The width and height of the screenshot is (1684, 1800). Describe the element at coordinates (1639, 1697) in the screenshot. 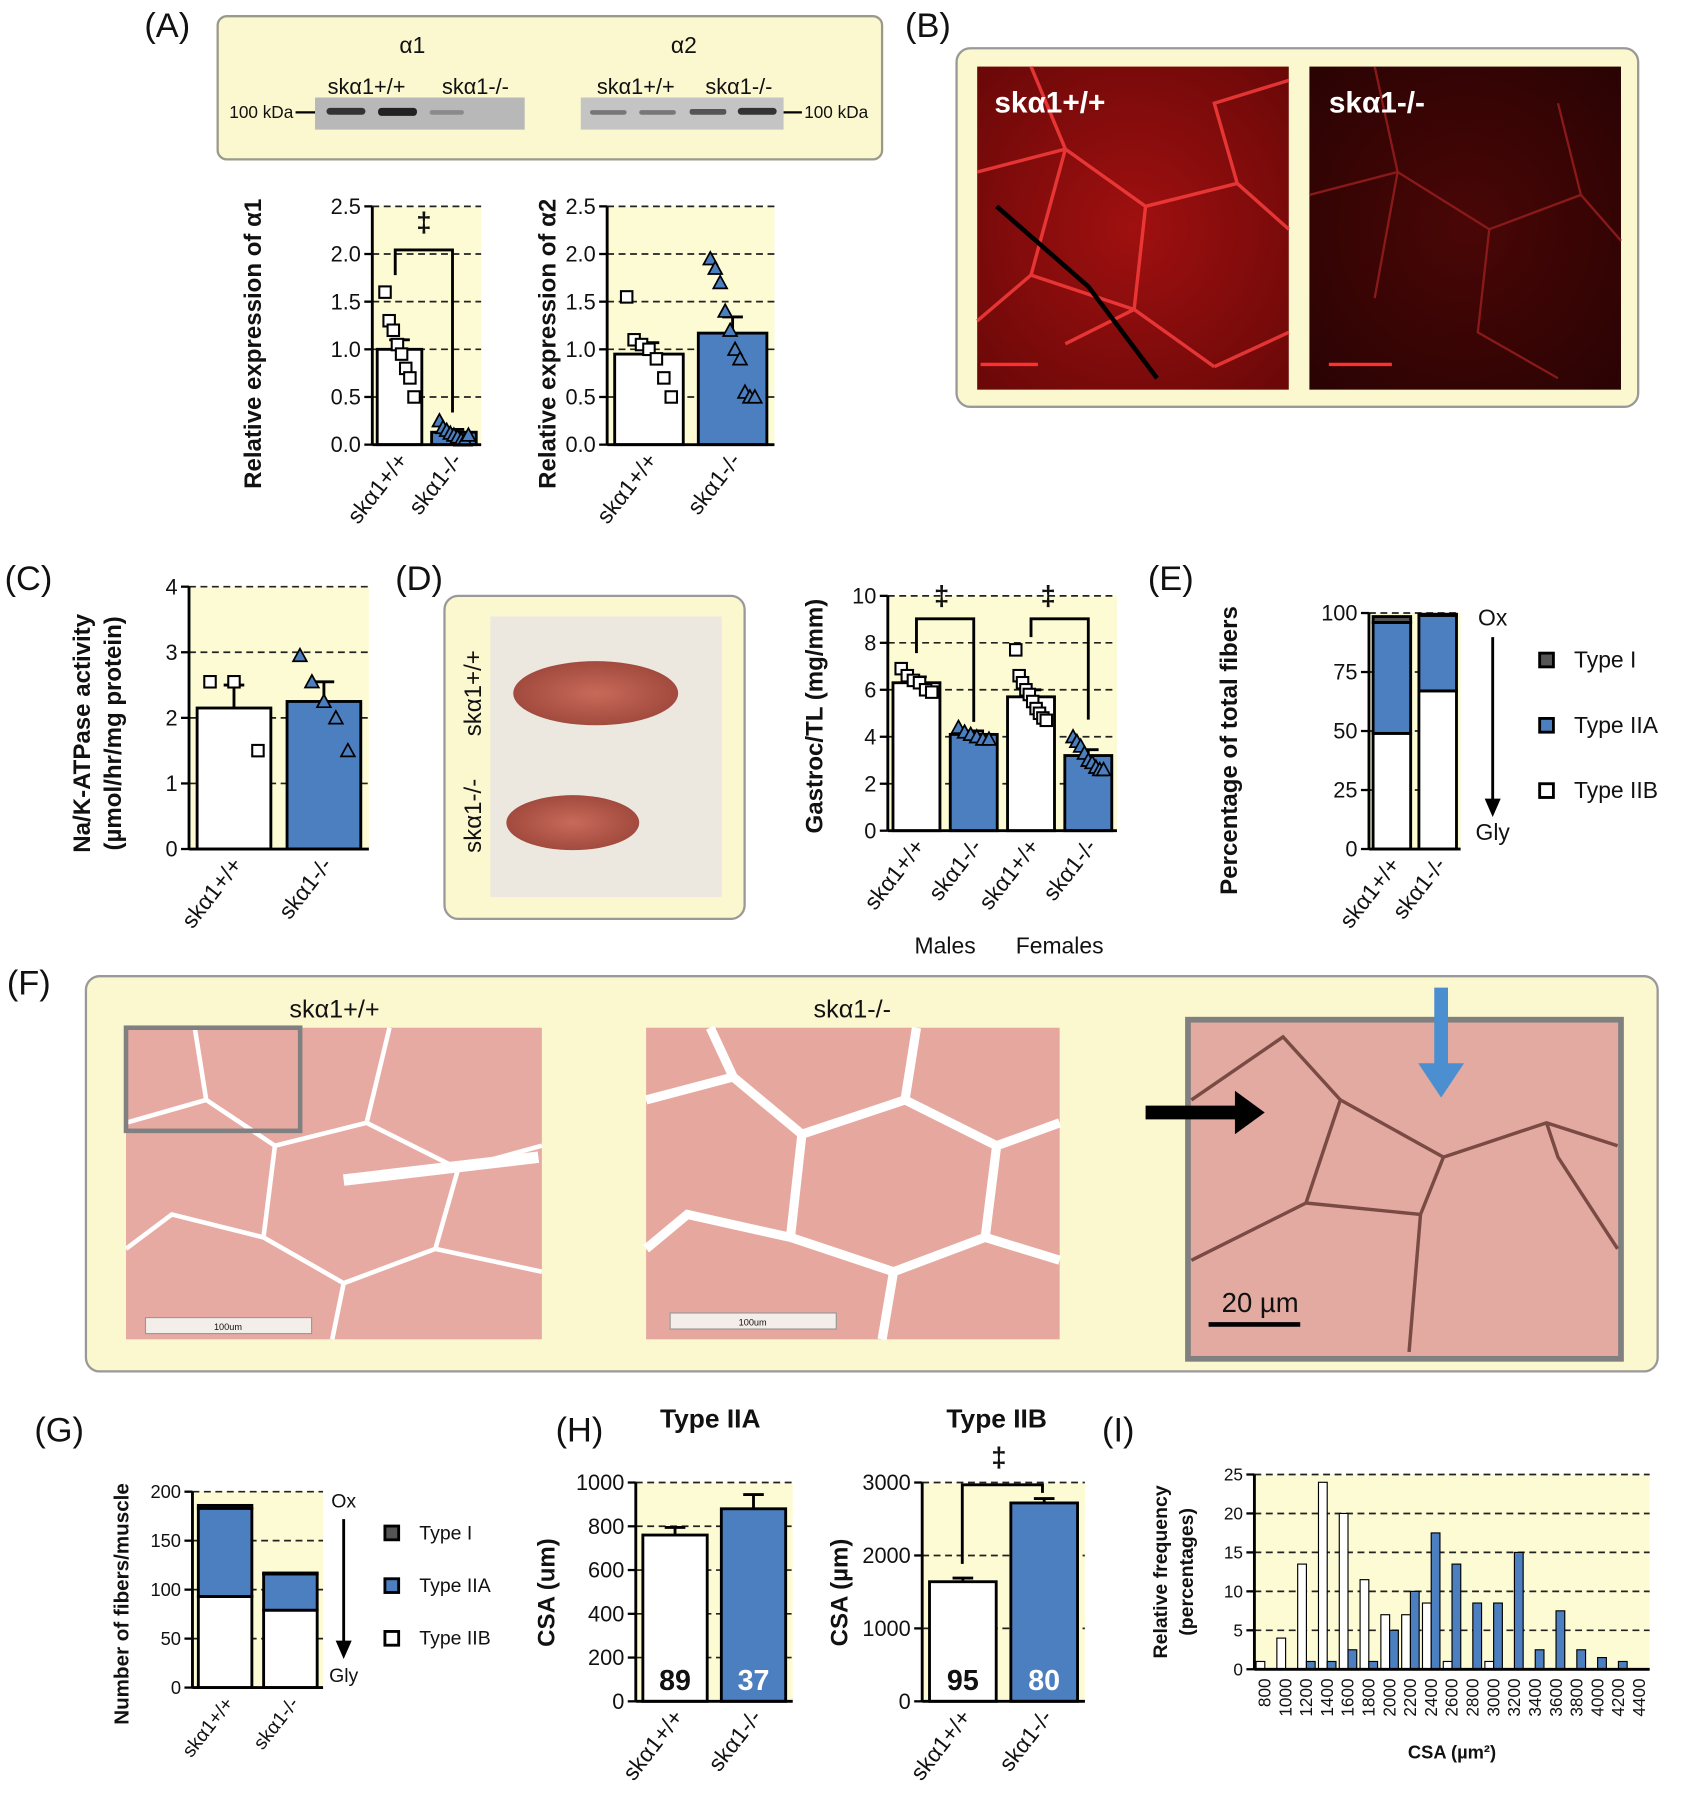

I see `x-tick-label: 4400` at that location.